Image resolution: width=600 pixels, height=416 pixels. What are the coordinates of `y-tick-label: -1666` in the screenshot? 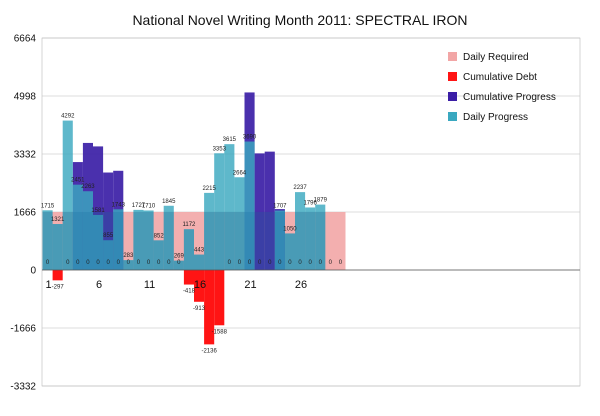 It's located at (23, 329).